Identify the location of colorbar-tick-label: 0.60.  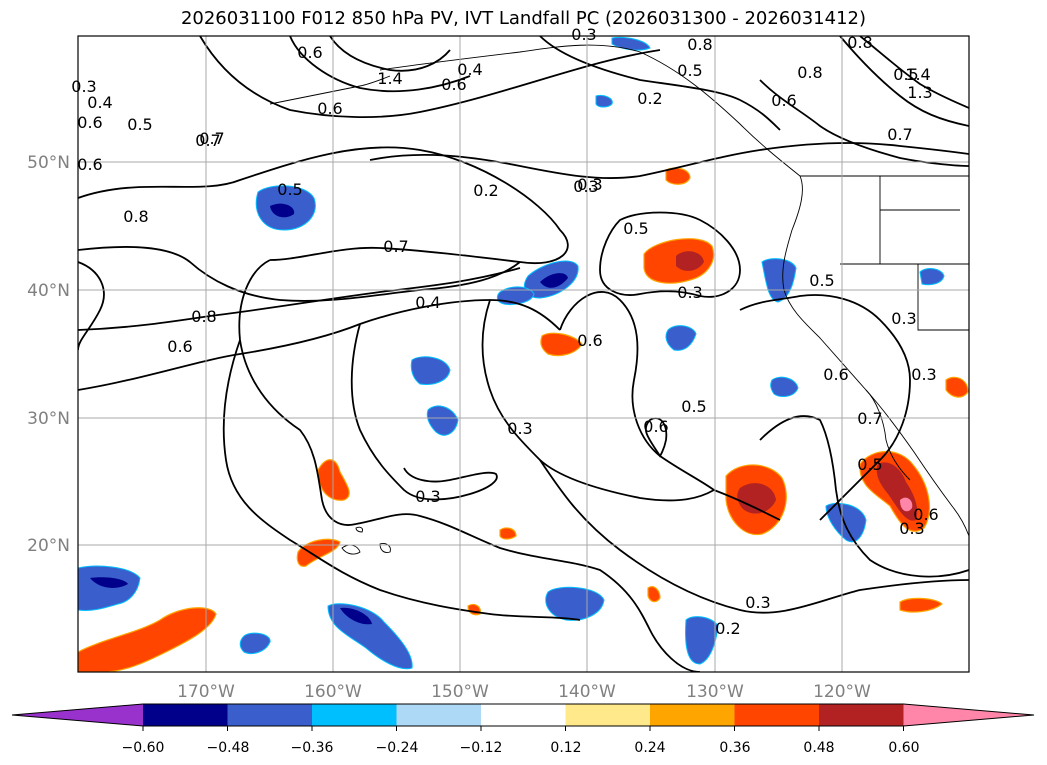
(903, 748).